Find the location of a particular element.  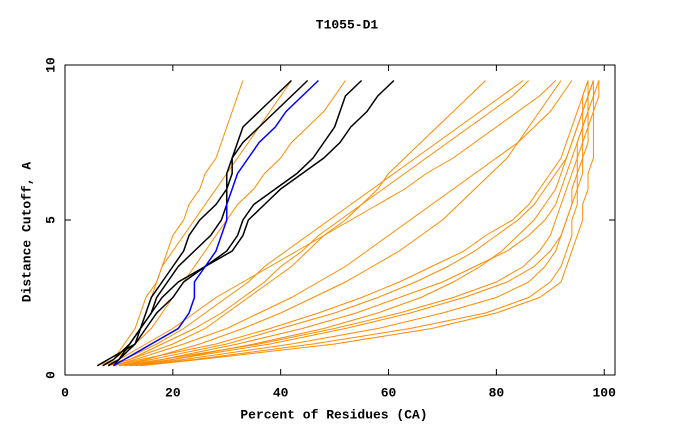

y-axis-label: Distance Cutoff, A is located at coordinates (26, 232).